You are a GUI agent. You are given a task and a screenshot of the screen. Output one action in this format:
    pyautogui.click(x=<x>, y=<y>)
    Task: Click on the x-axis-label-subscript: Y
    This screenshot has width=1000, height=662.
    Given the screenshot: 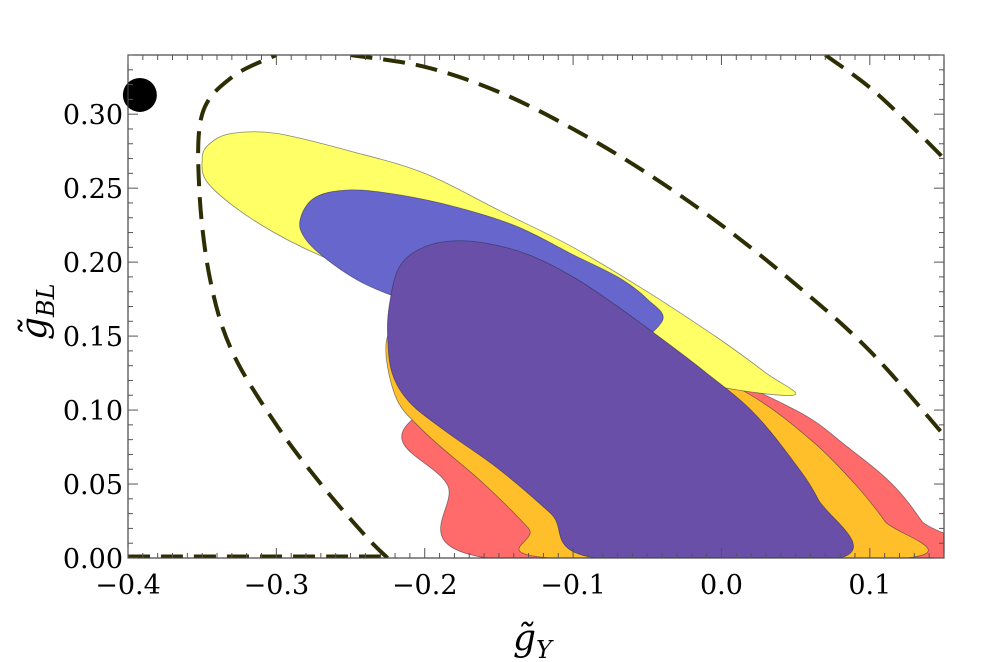 What is the action you would take?
    pyautogui.click(x=545, y=649)
    